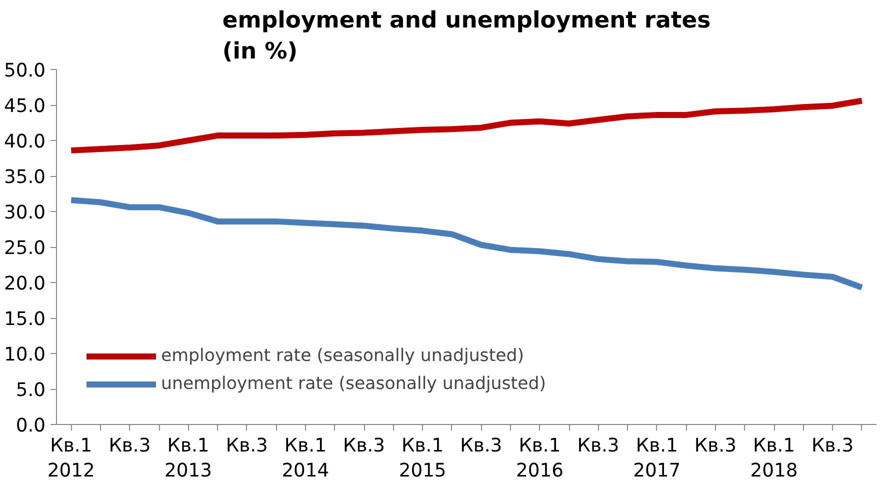 Image resolution: width=880 pixels, height=484 pixels. What do you see at coordinates (422, 459) in the screenshot?
I see `x-tick-label: Кв.1 2015` at bounding box center [422, 459].